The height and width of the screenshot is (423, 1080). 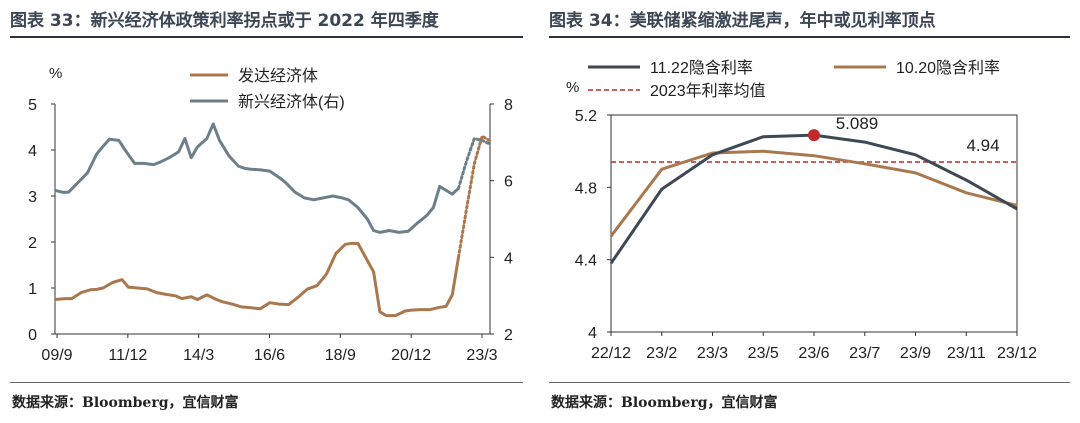 What do you see at coordinates (257, 178) in the screenshot?
I see `series-line-emerging` at bounding box center [257, 178].